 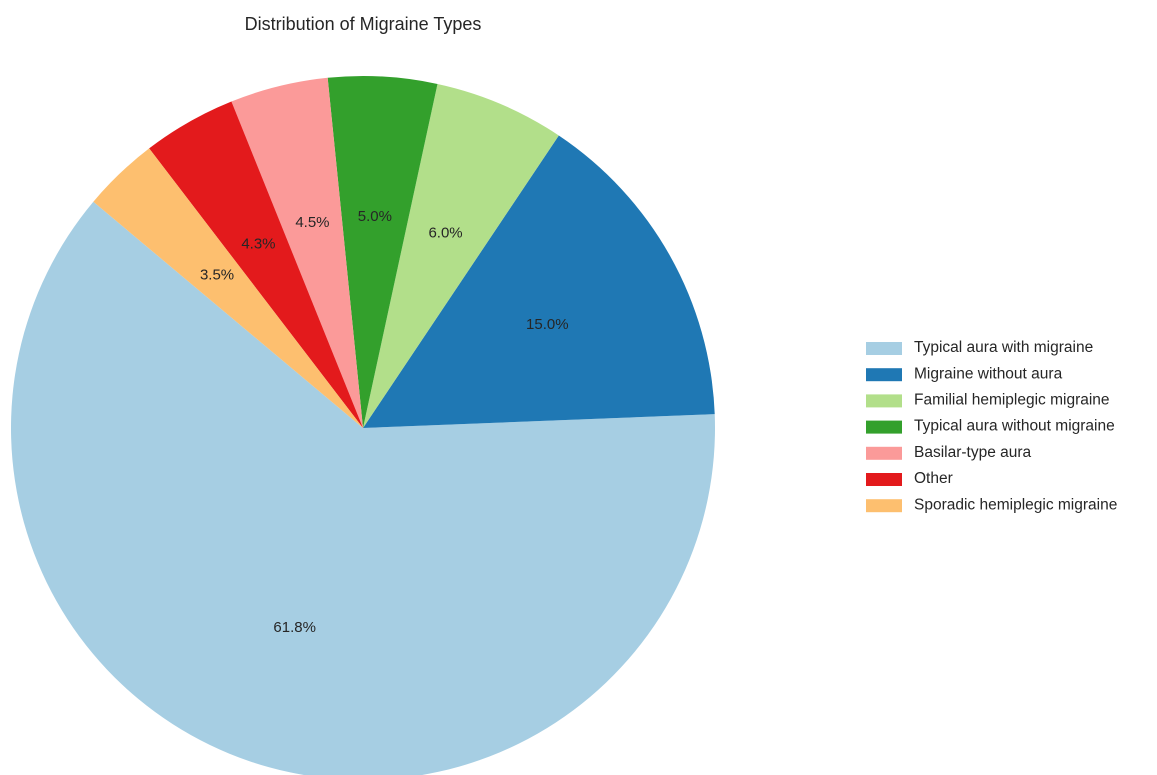 I want to click on data-label: 4.5%, so click(x=312, y=222).